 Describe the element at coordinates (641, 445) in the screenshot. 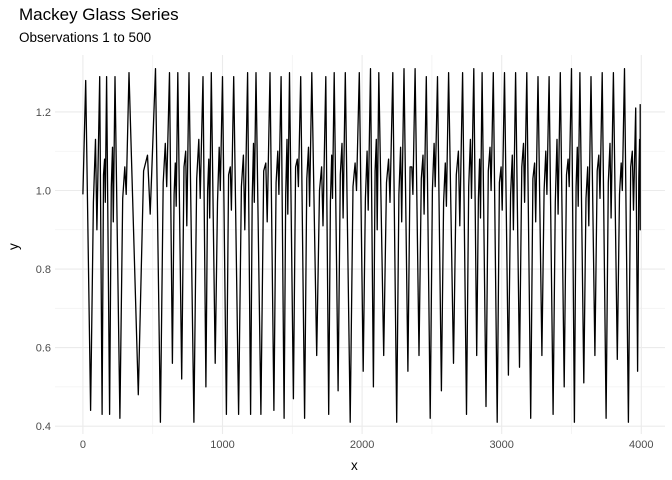

I see `x-tick-label: 4000` at that location.